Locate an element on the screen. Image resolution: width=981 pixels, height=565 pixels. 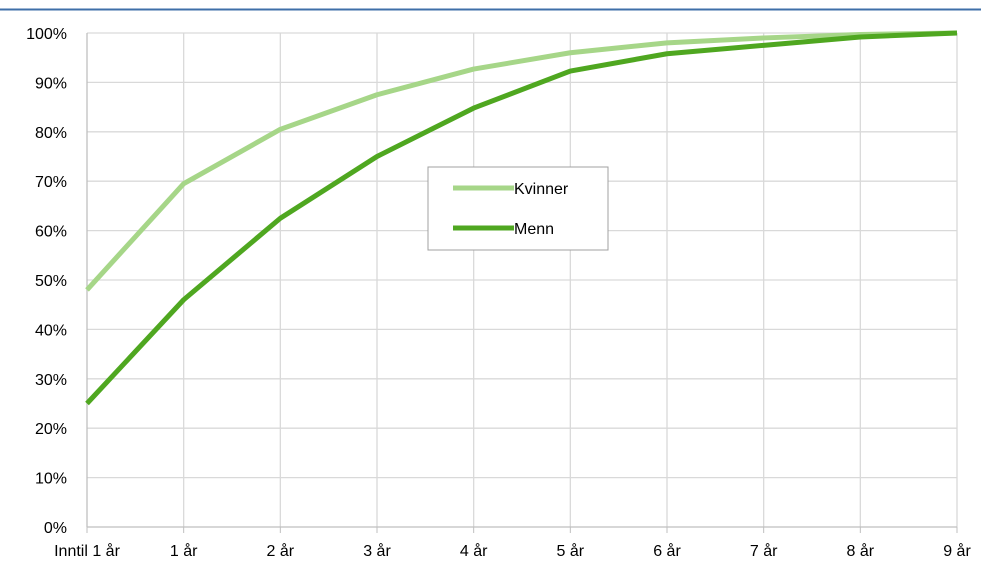
x-tick-label: 6 år is located at coordinates (667, 551).